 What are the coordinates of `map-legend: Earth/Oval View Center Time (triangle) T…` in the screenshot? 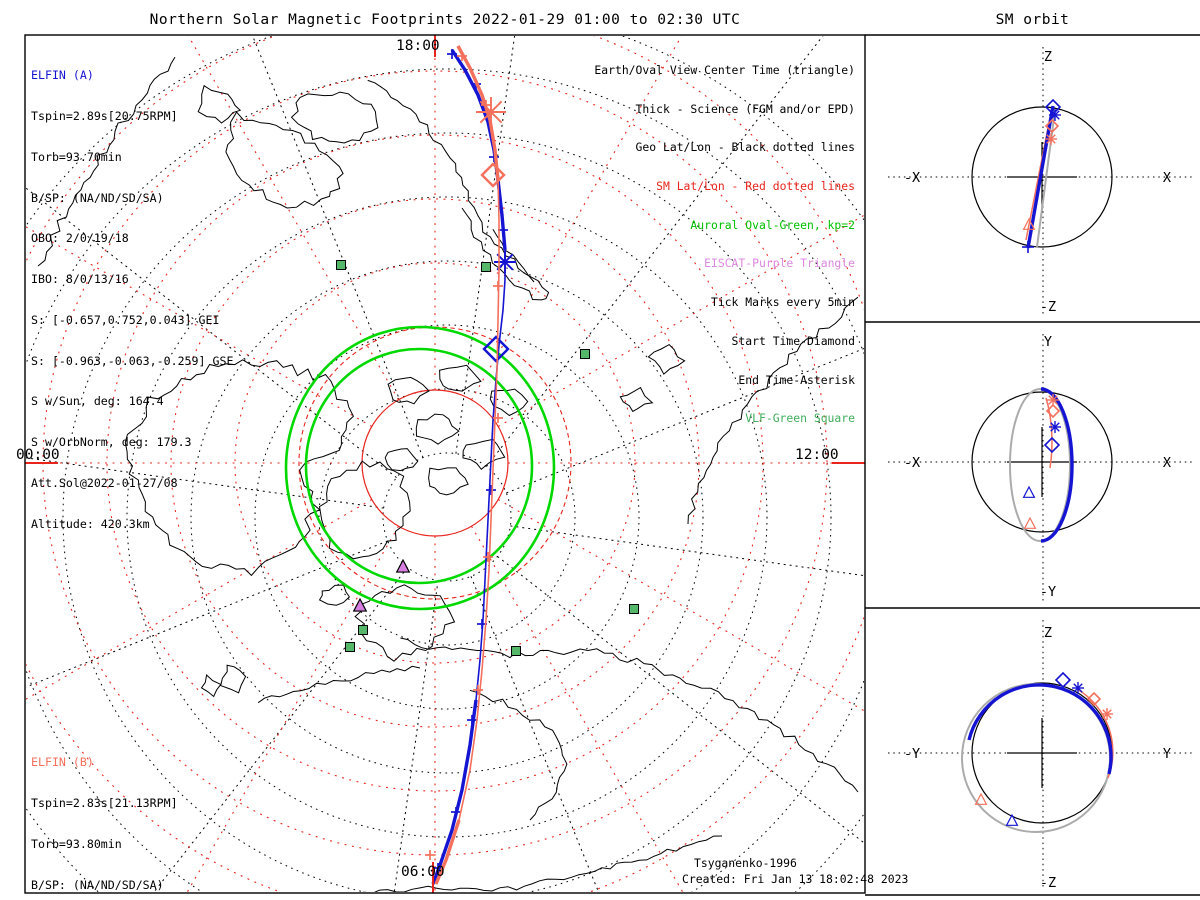 It's located at (724, 244).